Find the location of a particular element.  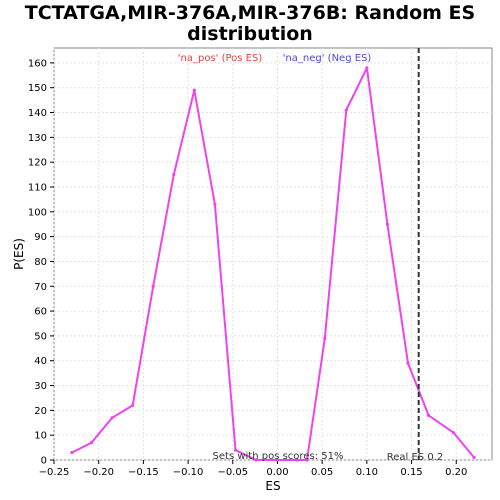

chart-title-line-1: TCTATGA,MIR-376A,MIR-376B: Random ES is located at coordinates (250, 13).